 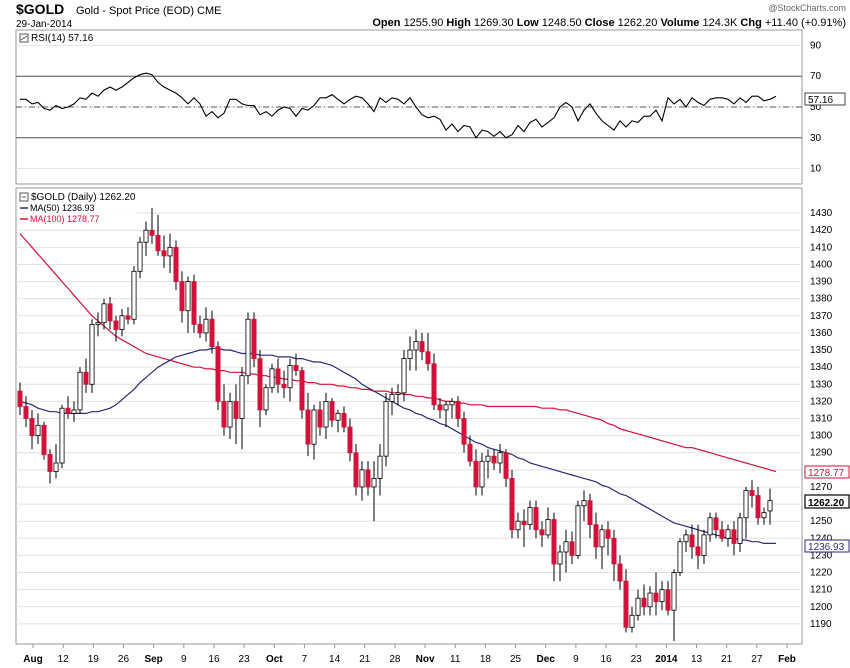 What do you see at coordinates (606, 659) in the screenshot?
I see `x-tick-label: 16` at bounding box center [606, 659].